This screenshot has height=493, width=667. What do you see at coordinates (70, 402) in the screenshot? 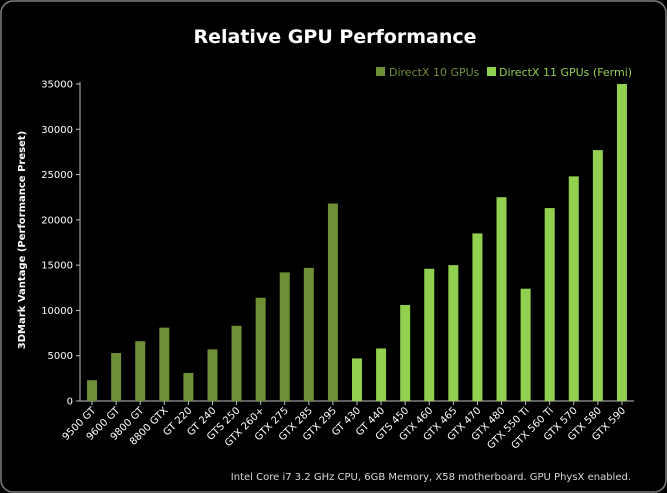
I see `y-tick-label: 0` at bounding box center [70, 402].